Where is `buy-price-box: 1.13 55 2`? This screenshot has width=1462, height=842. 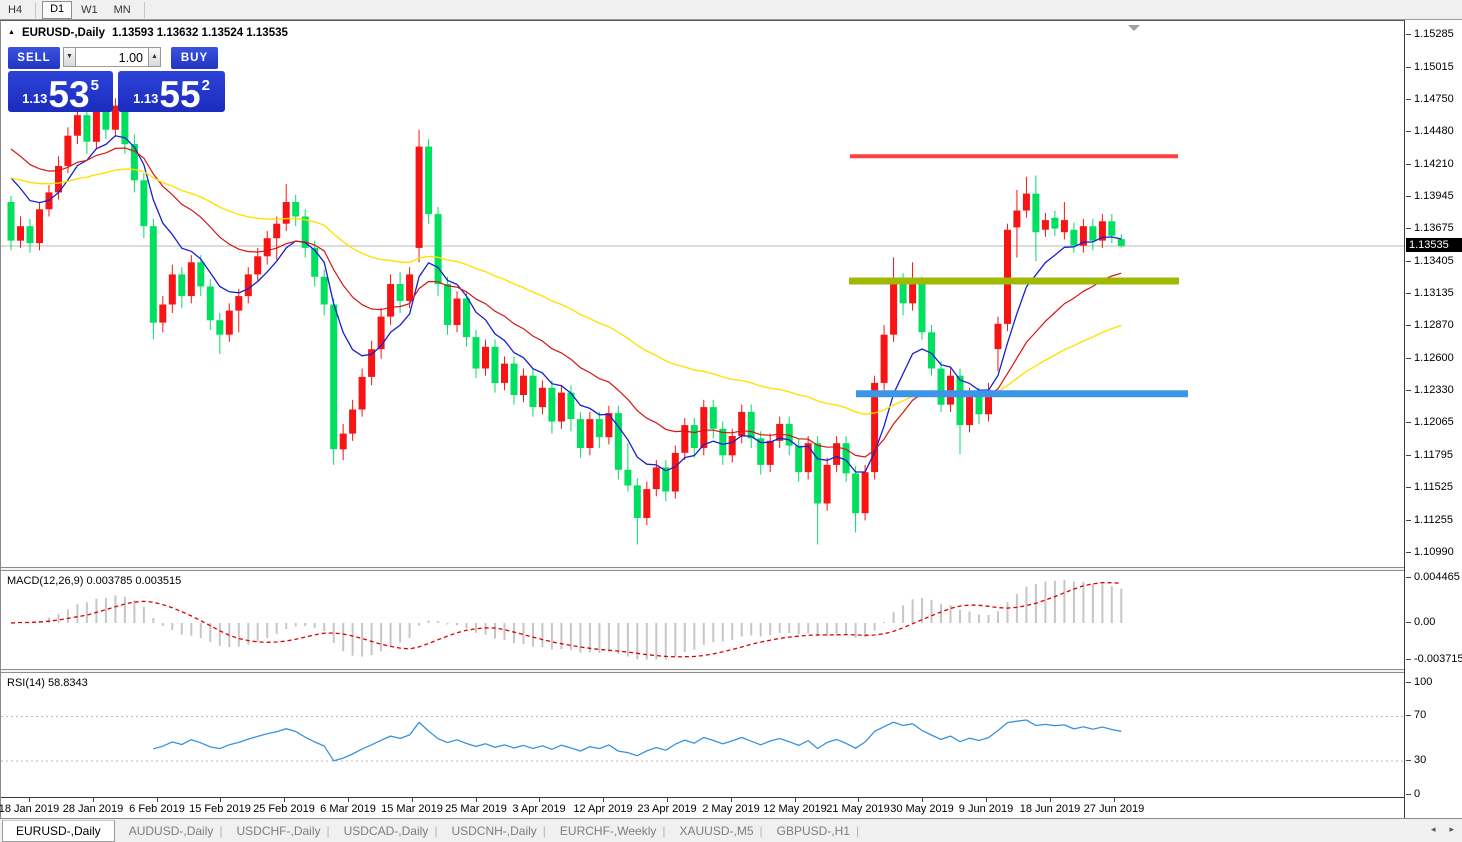
buy-price-box: 1.13 55 2 is located at coordinates (171, 92).